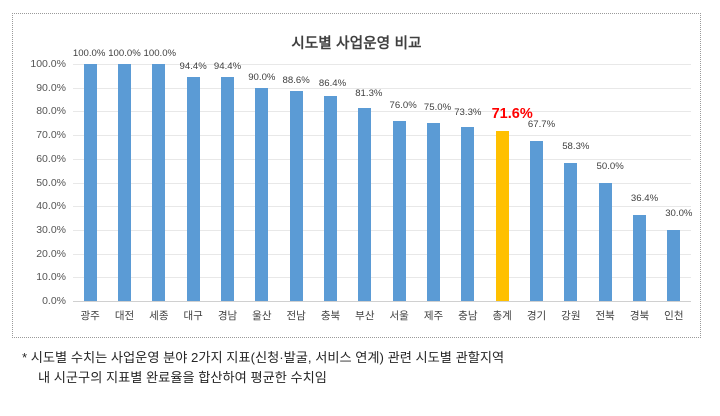 Image resolution: width=720 pixels, height=416 pixels. I want to click on y-axis-tick: 10.0%, so click(51, 277).